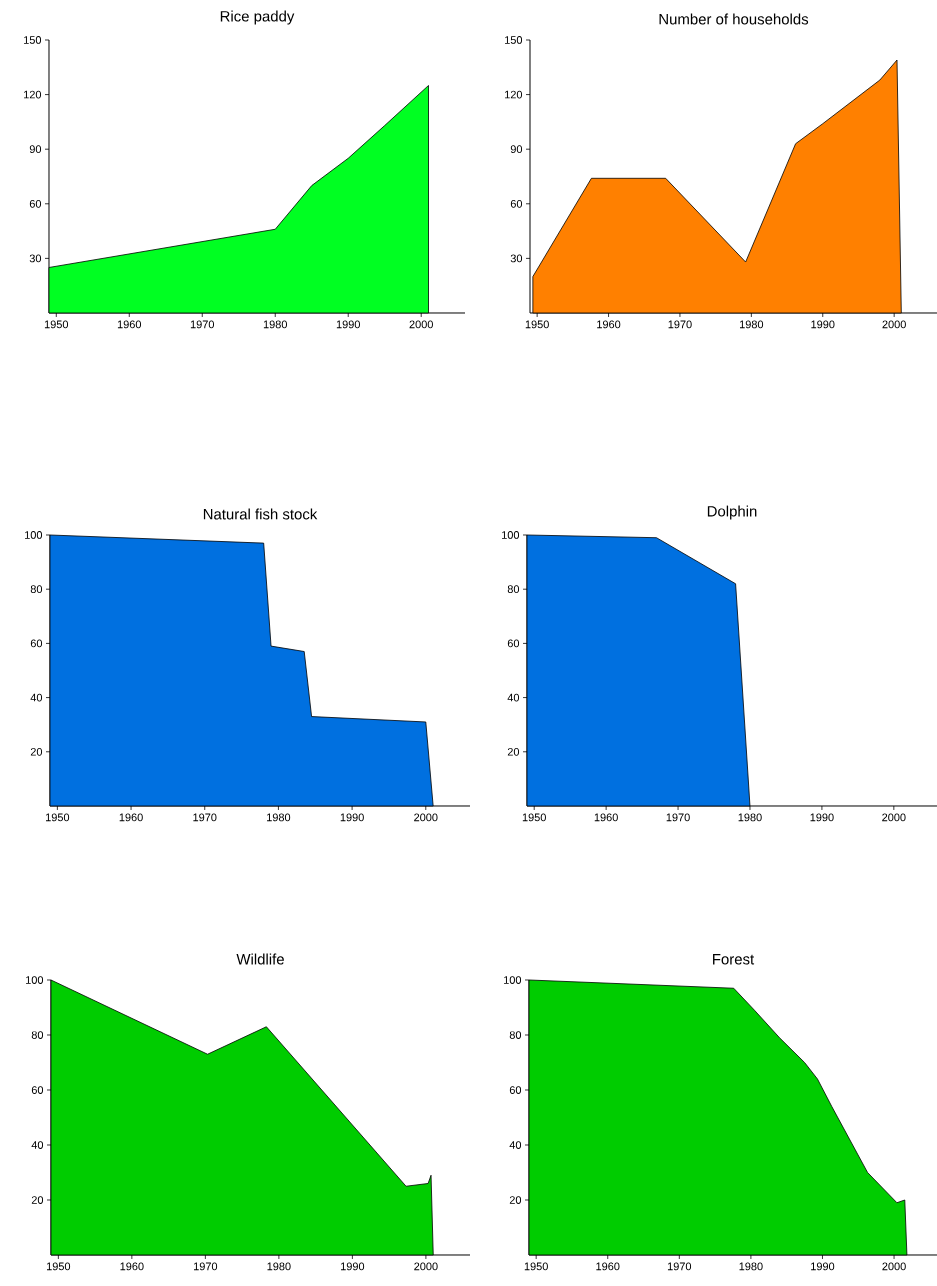  Describe the element at coordinates (260, 514) in the screenshot. I see `chart-title: Natural fish stock` at that location.